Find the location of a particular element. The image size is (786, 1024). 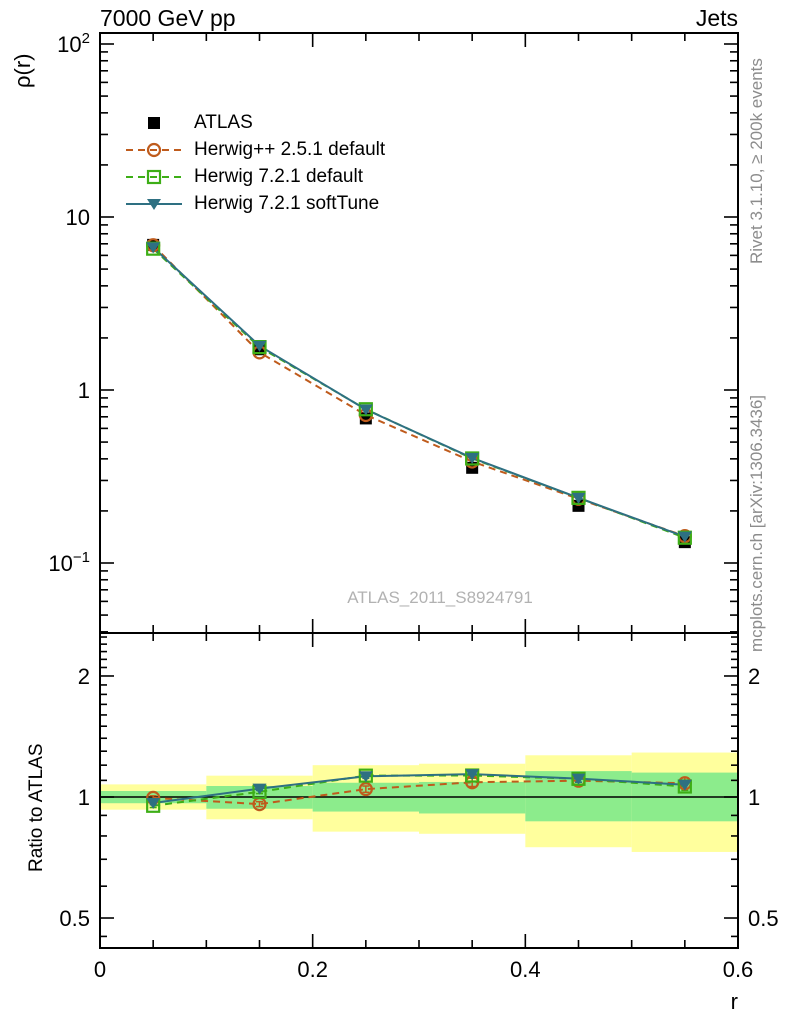

ratio-uncertainty-bands is located at coordinates (419, 802).